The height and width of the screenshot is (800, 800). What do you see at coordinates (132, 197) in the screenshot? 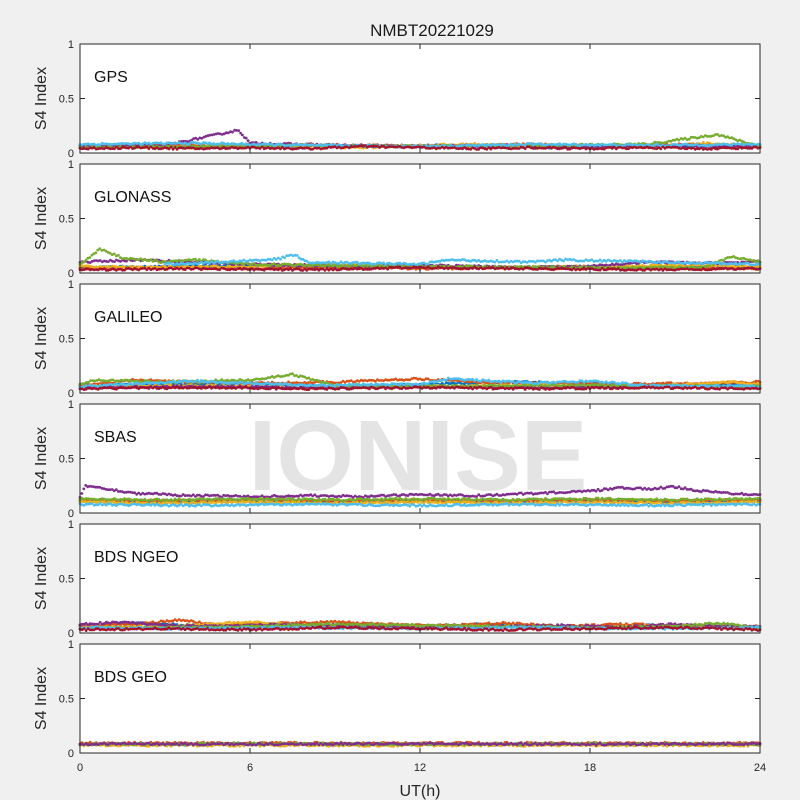
I see `panel-label: GLONASS` at bounding box center [132, 197].